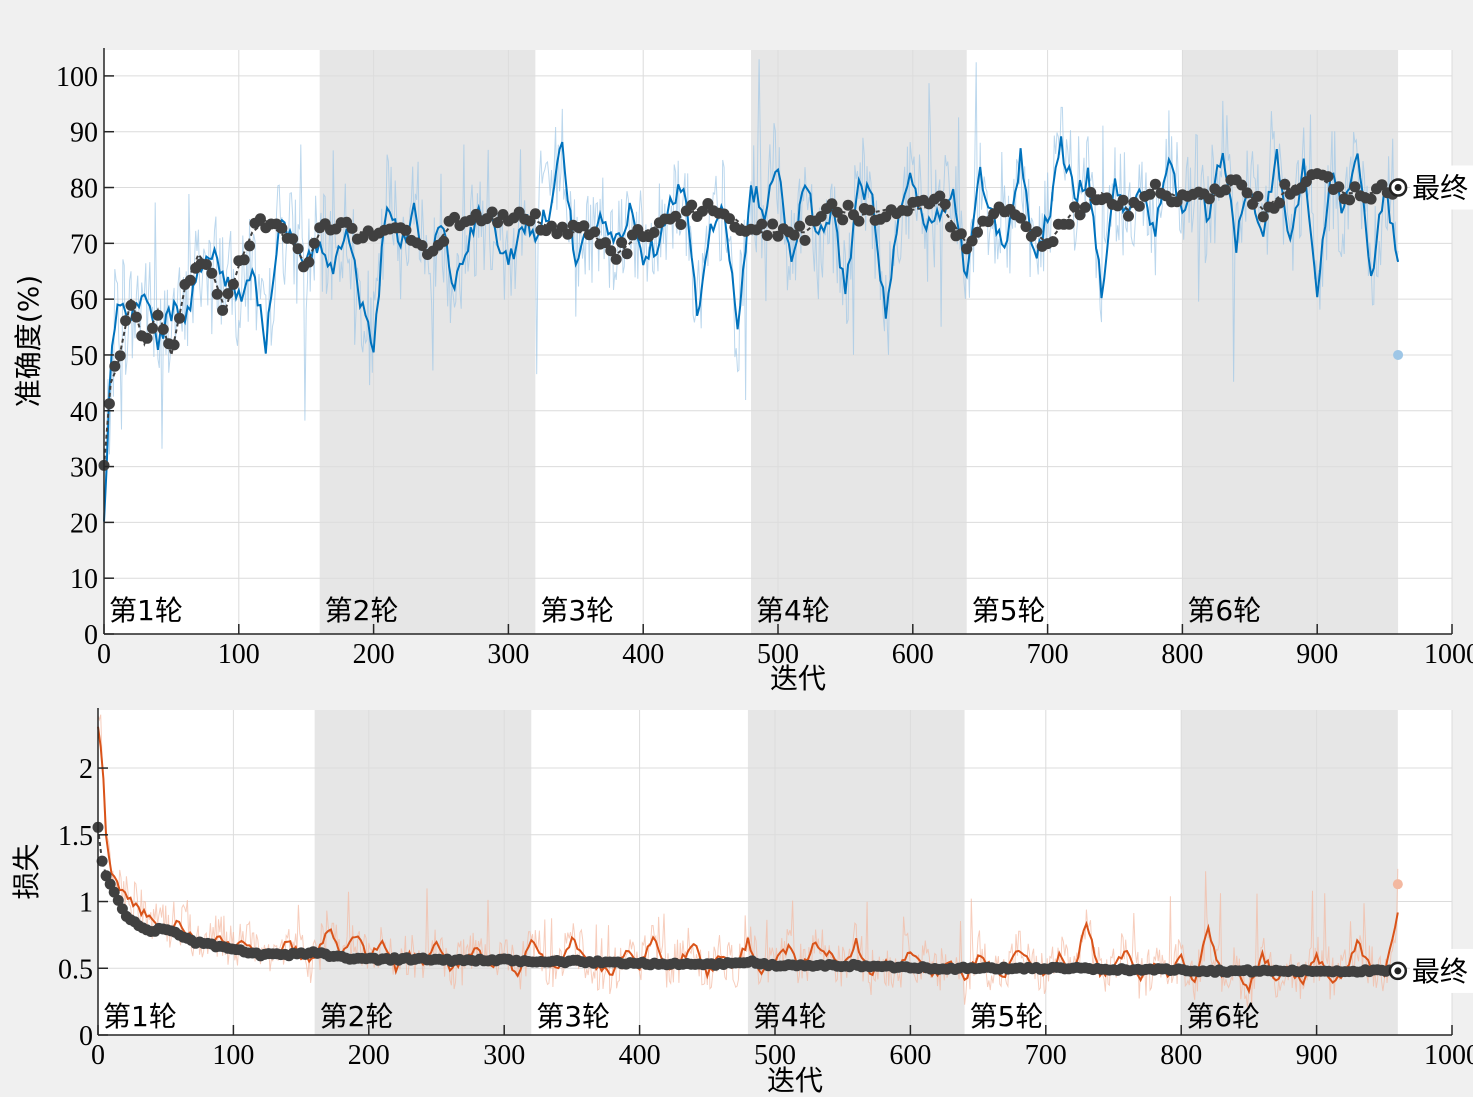  Describe the element at coordinates (577, 610) in the screenshot. I see `accuracy-epoch-label-3: 第3轮` at that location.